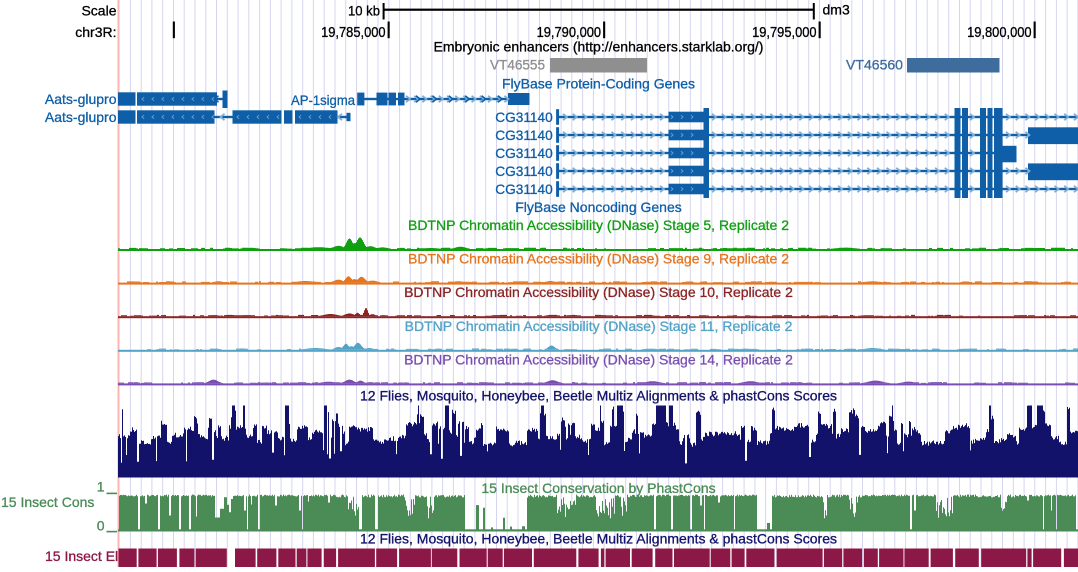 Image resolution: width=1078 pixels, height=572 pixels. I want to click on svg-text: 19,795,000, so click(784, 32).